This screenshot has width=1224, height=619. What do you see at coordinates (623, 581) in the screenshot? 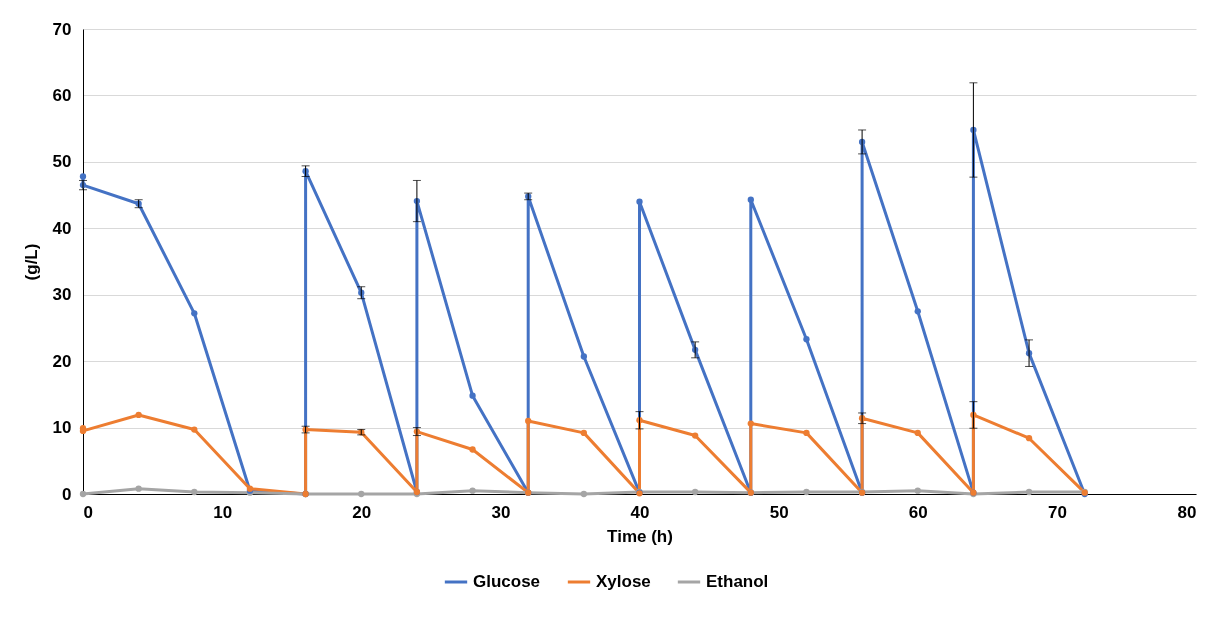
I see `legend-label: Xylose` at bounding box center [623, 581].